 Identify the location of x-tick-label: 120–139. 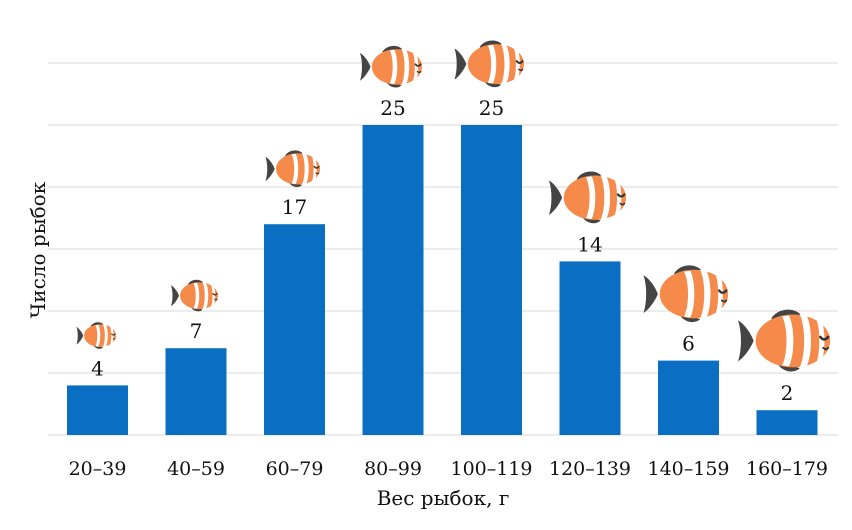
(590, 469).